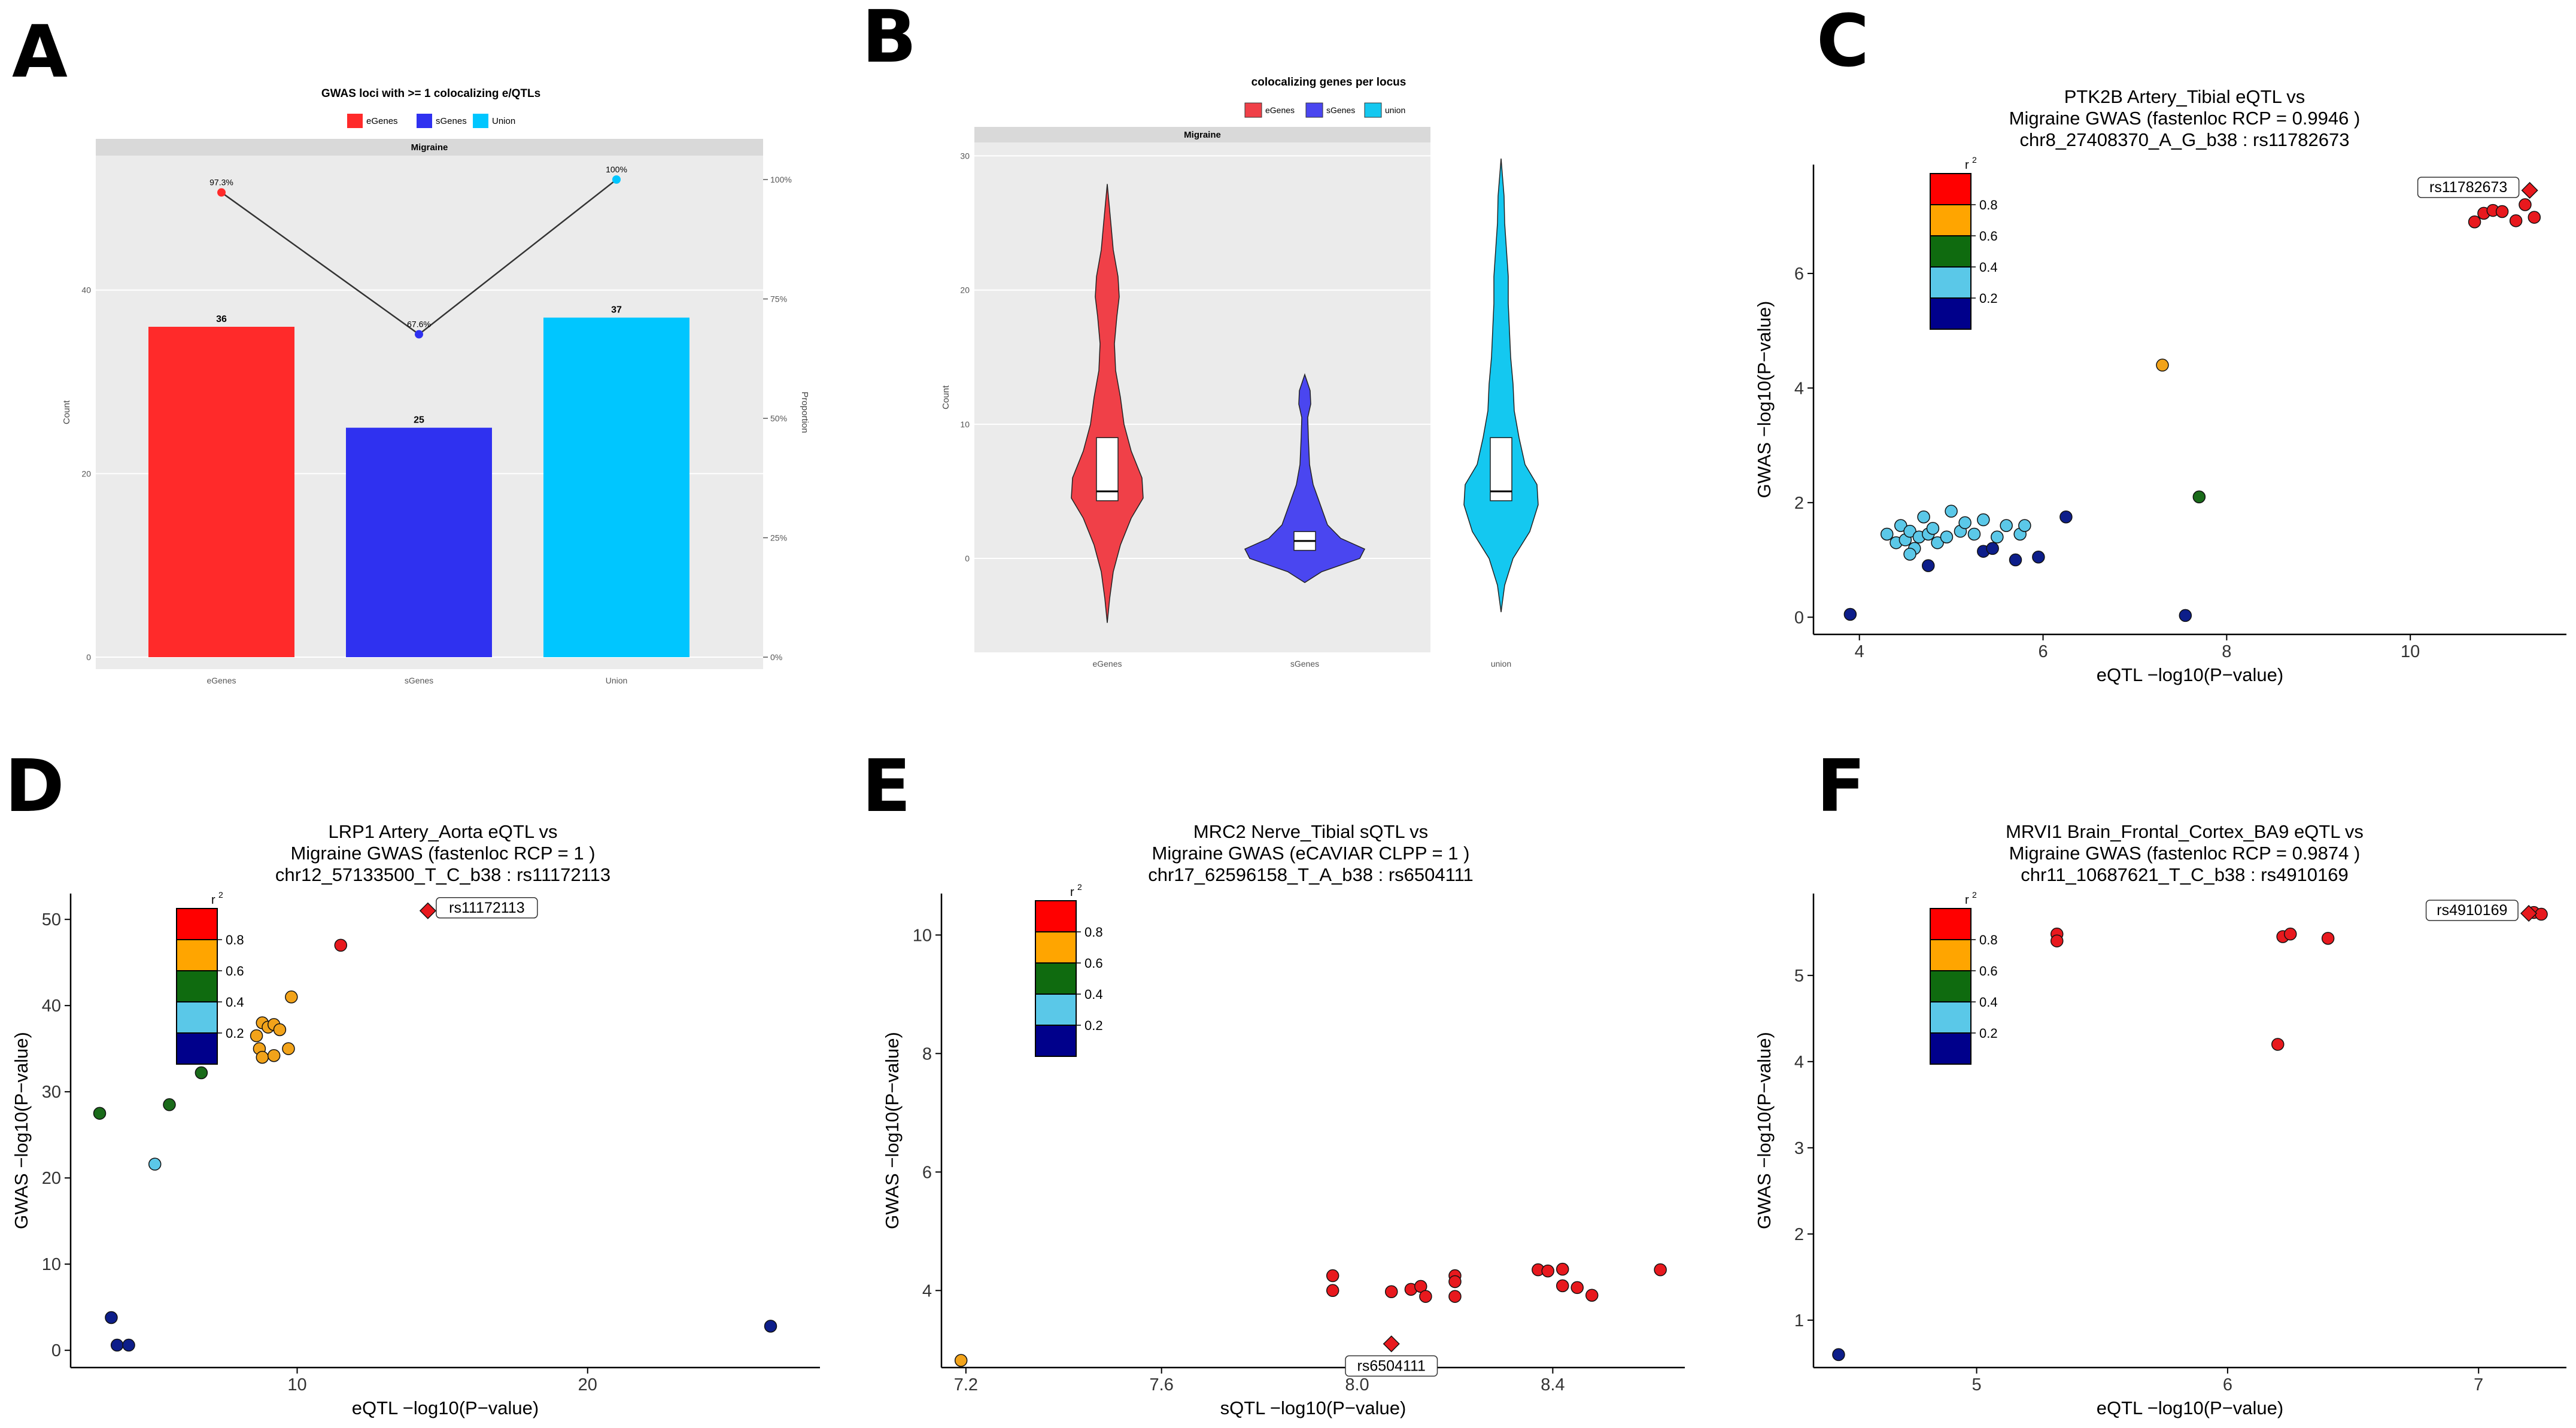  I want to click on proportion-label: 67.6%, so click(419, 324).